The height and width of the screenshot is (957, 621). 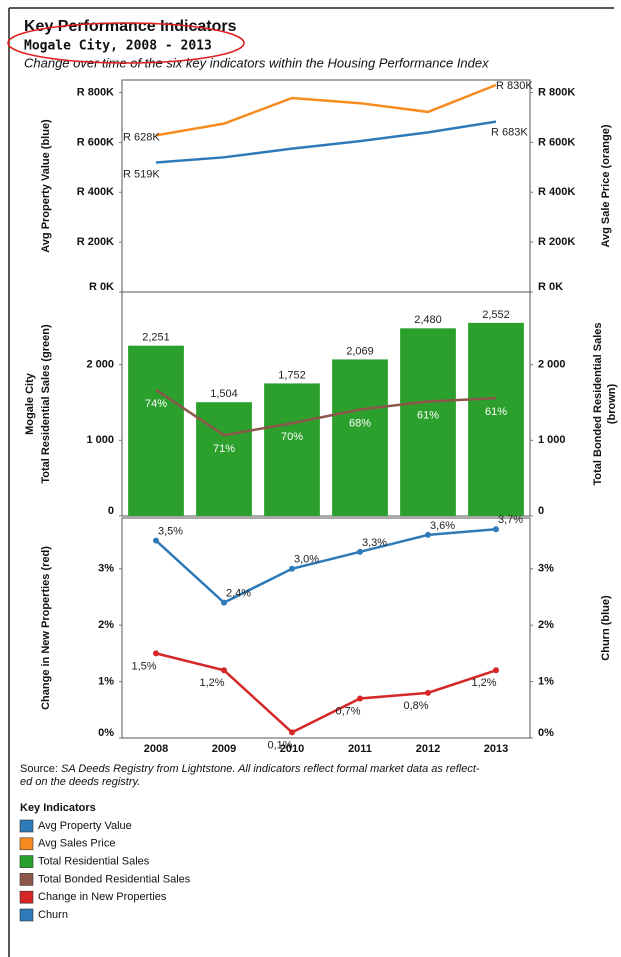 What do you see at coordinates (541, 511) in the screenshot?
I see `y2-tick-label: 0` at bounding box center [541, 511].